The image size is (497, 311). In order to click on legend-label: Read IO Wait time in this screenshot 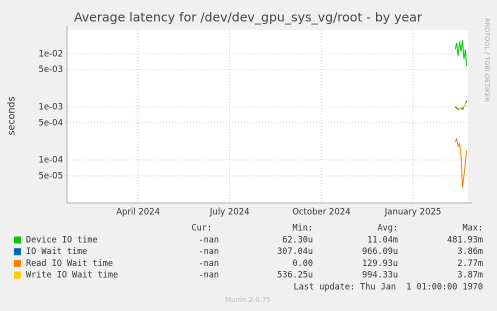, I will do `click(69, 264)`.